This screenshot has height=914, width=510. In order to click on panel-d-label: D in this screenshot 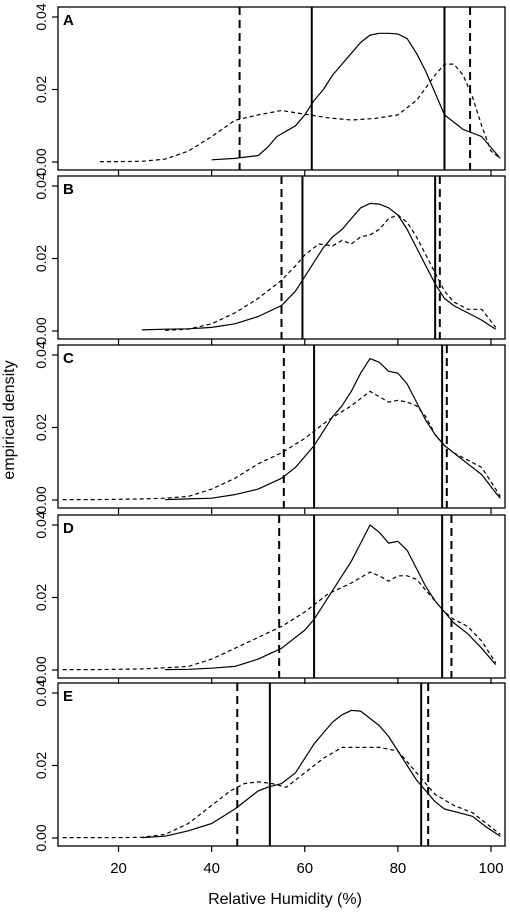, I will do `click(68, 528)`.